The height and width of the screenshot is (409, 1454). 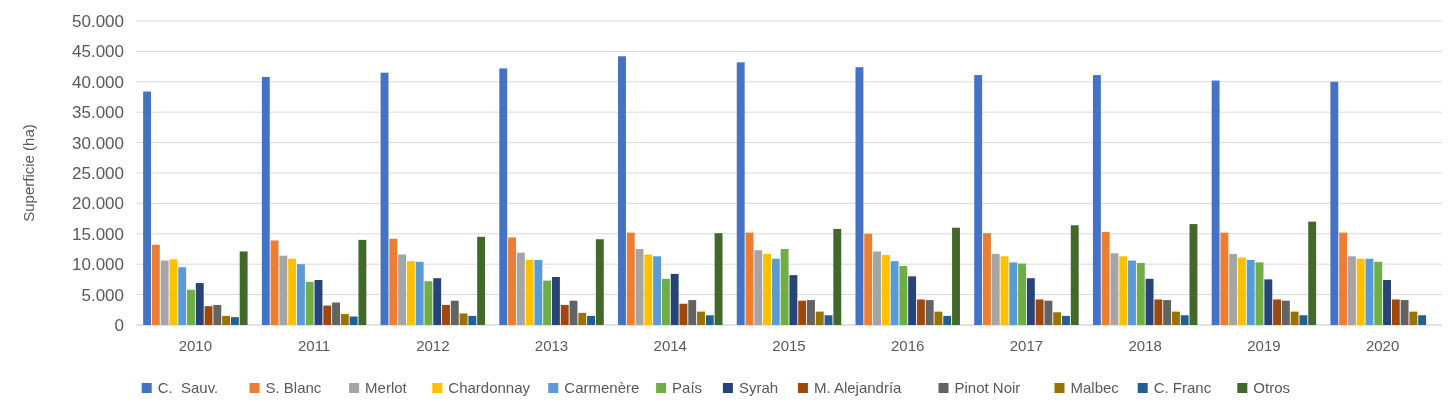 I want to click on x-tick-label: 2011, so click(x=314, y=345).